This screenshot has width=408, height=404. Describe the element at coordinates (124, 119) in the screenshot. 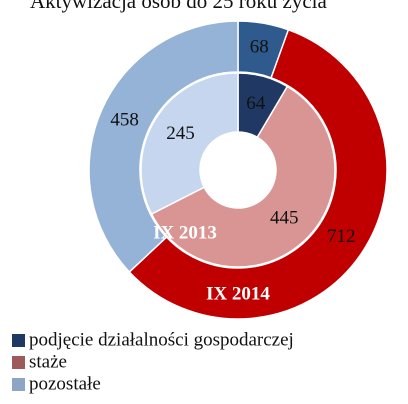

I see `value-label: 458` at that location.